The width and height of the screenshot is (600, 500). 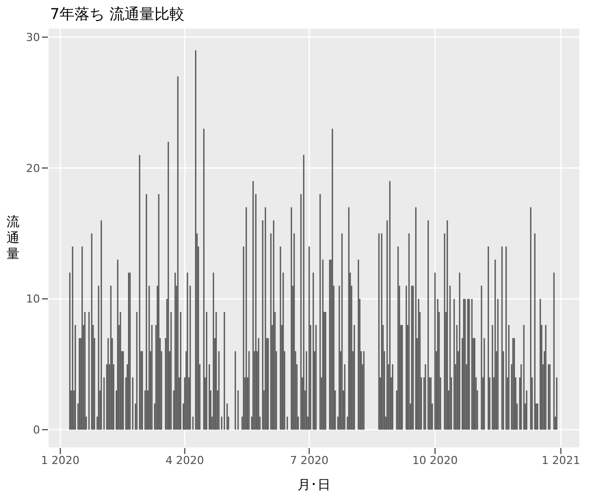 I want to click on y-tick-label: 0, so click(x=36, y=430).